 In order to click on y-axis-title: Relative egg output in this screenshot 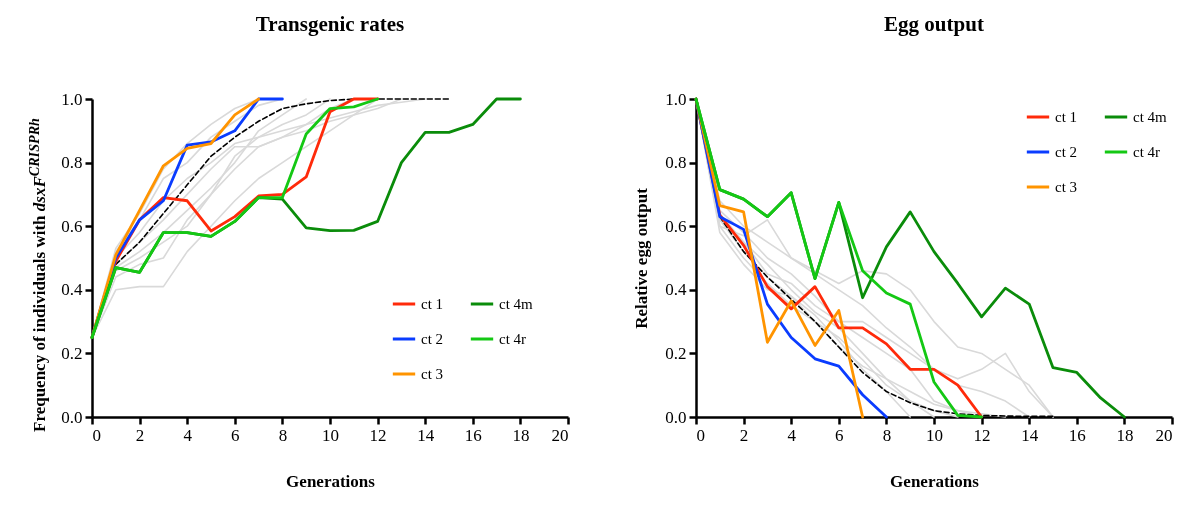, I will do `click(642, 258)`.